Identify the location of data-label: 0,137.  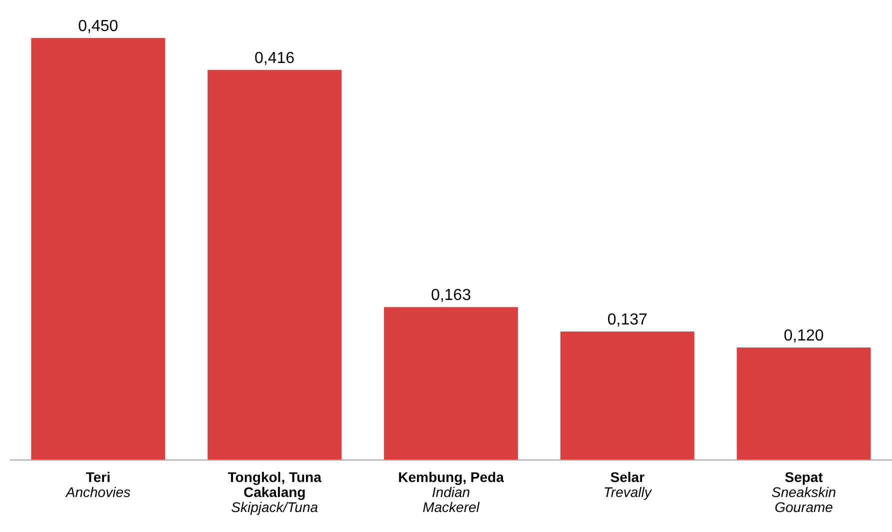
(627, 320).